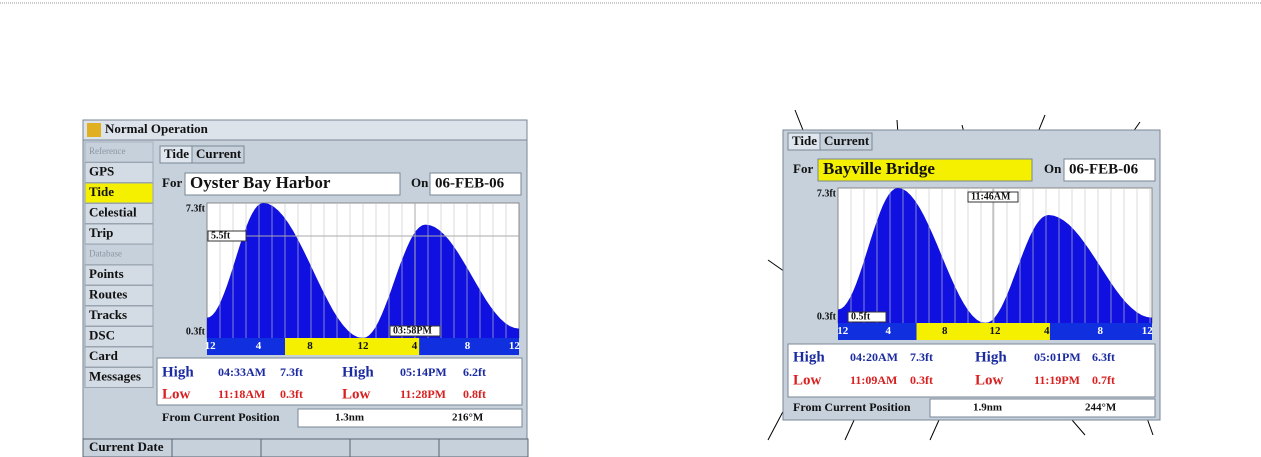 The image size is (1261, 457). I want to click on footer-button: Current Date, so click(126, 446).